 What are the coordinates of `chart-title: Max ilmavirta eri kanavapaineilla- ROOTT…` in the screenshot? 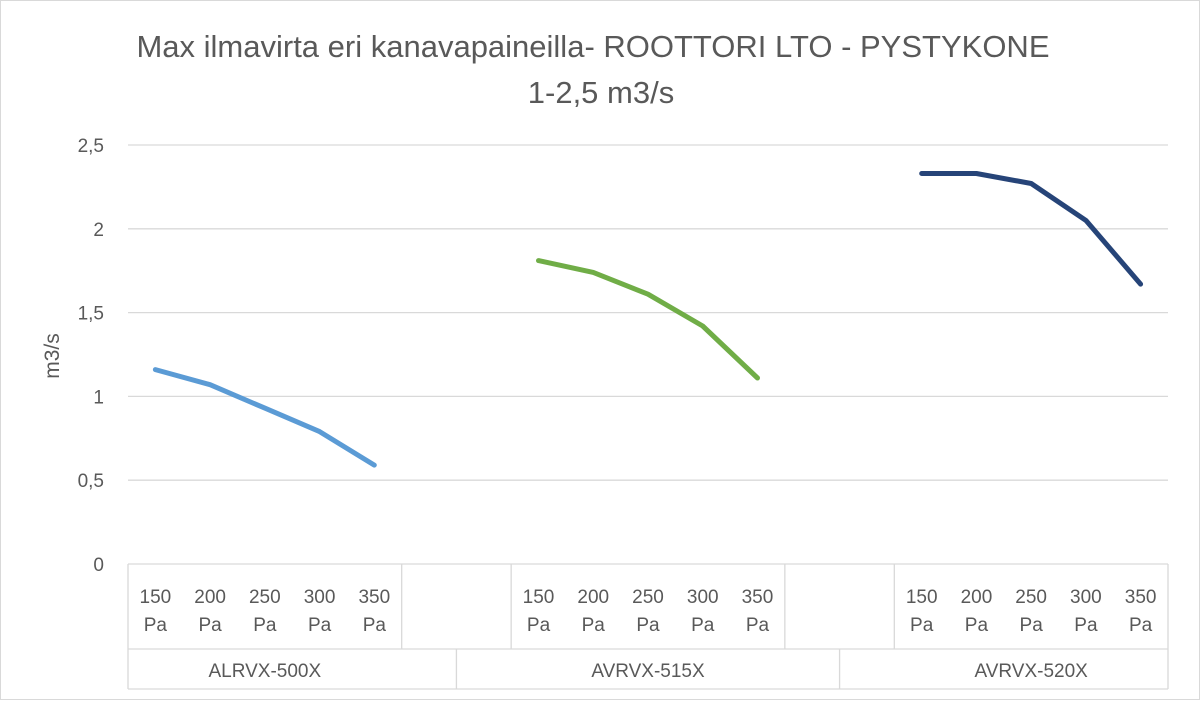 It's located at (592, 46).